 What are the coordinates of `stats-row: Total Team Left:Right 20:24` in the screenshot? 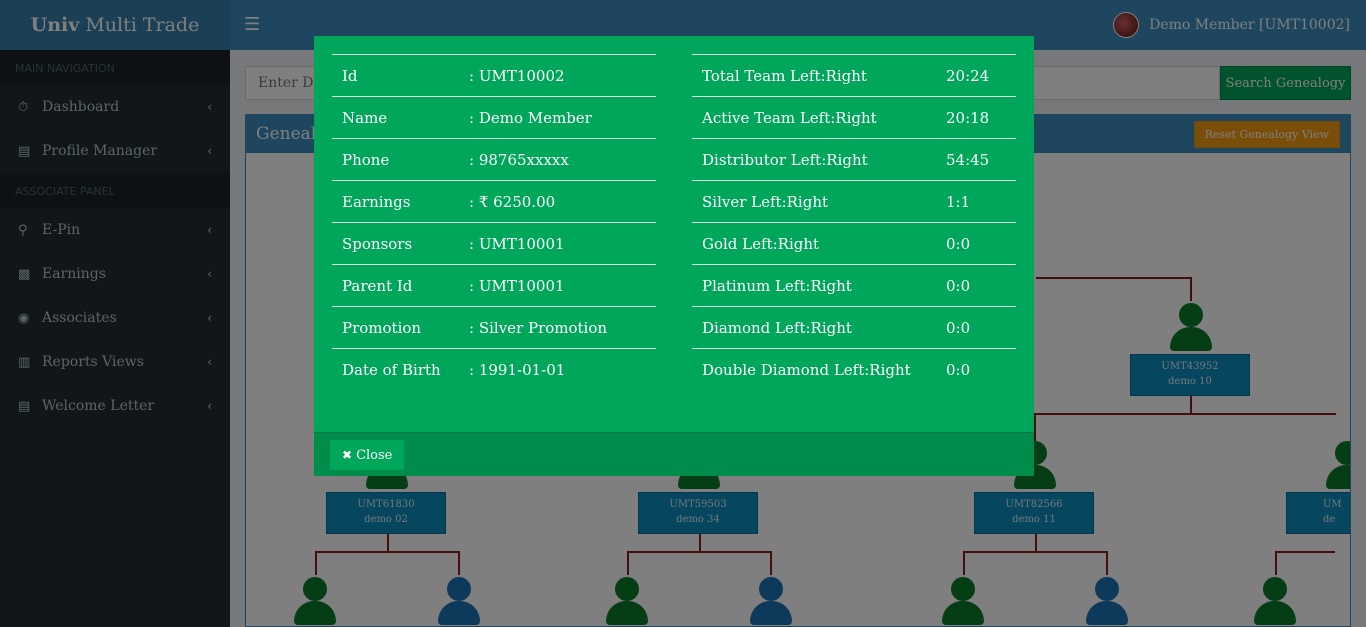 It's located at (854, 75).